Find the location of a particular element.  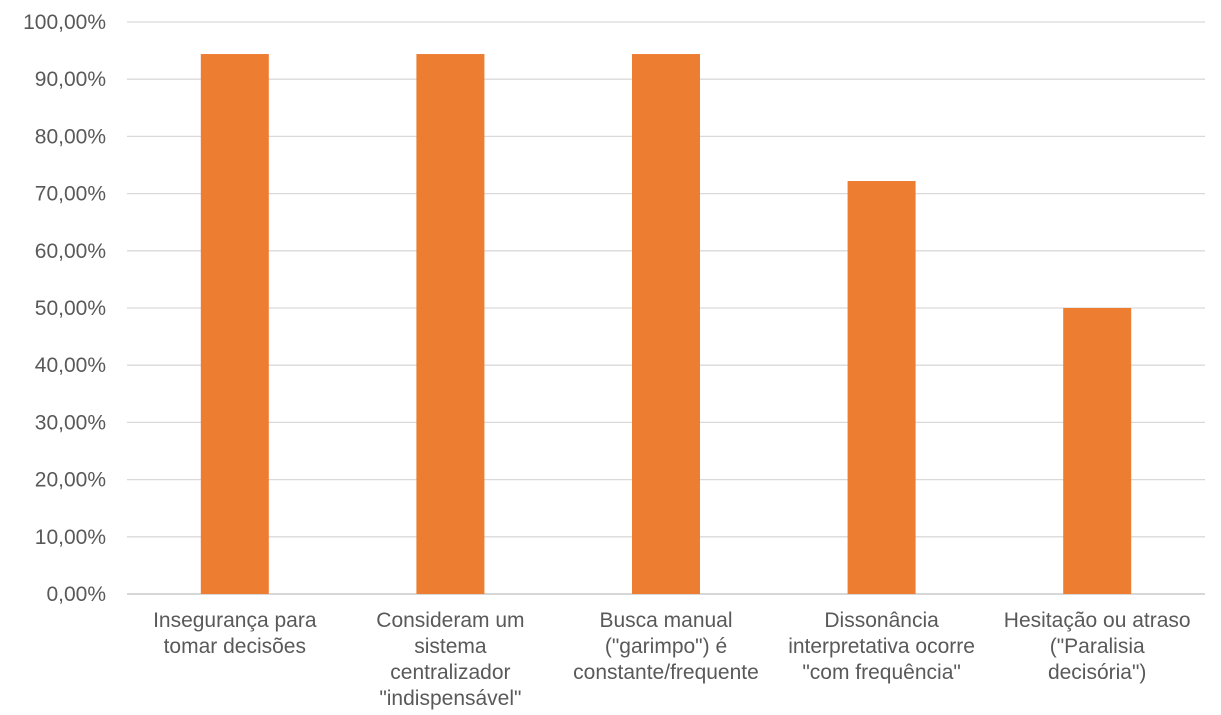

y-tick-label: 20,00% is located at coordinates (70, 480).